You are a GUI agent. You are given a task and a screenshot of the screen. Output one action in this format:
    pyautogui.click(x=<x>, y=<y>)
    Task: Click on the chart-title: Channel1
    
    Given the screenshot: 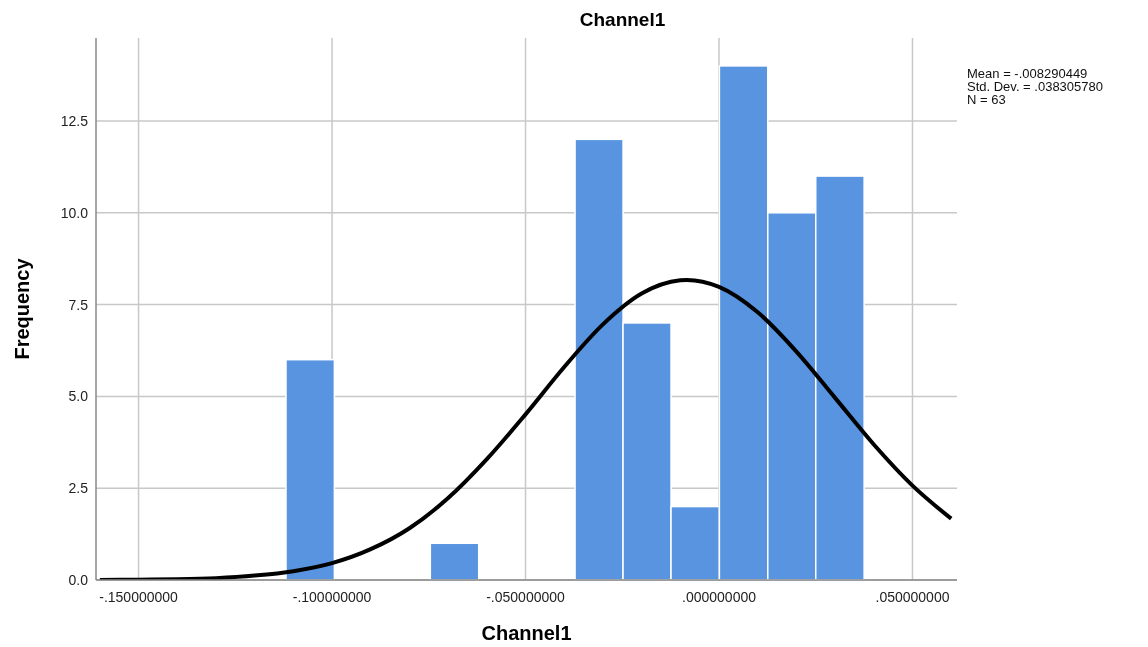 What is the action you would take?
    pyautogui.click(x=622, y=19)
    